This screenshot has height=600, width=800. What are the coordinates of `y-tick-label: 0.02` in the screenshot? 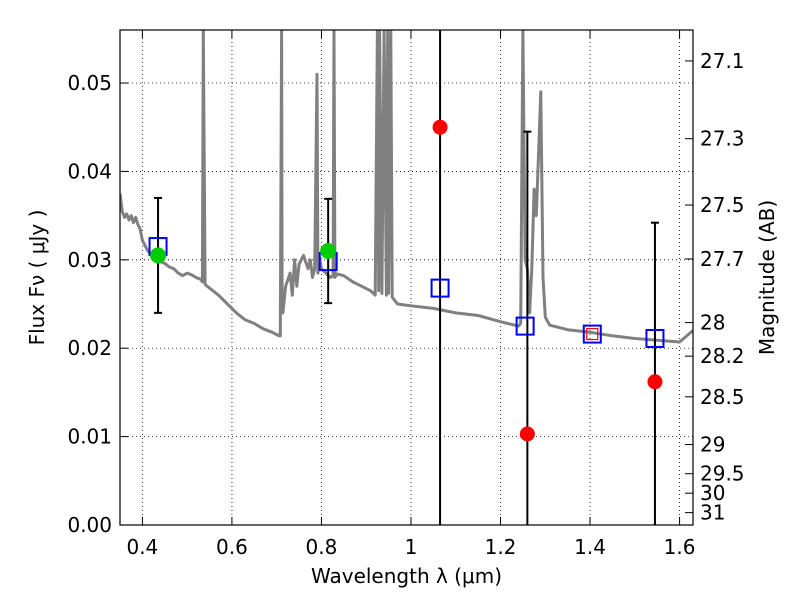 It's located at (89, 348).